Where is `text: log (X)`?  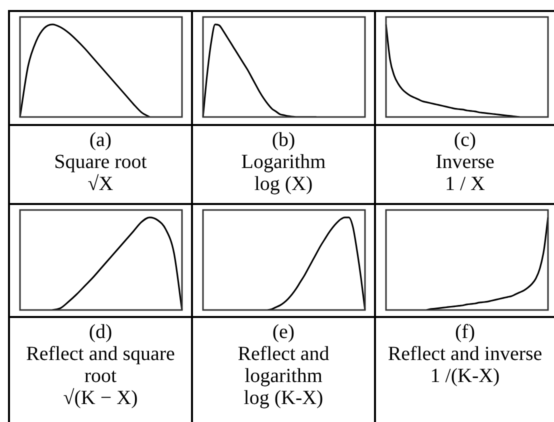 text: log (X) is located at coordinates (283, 184).